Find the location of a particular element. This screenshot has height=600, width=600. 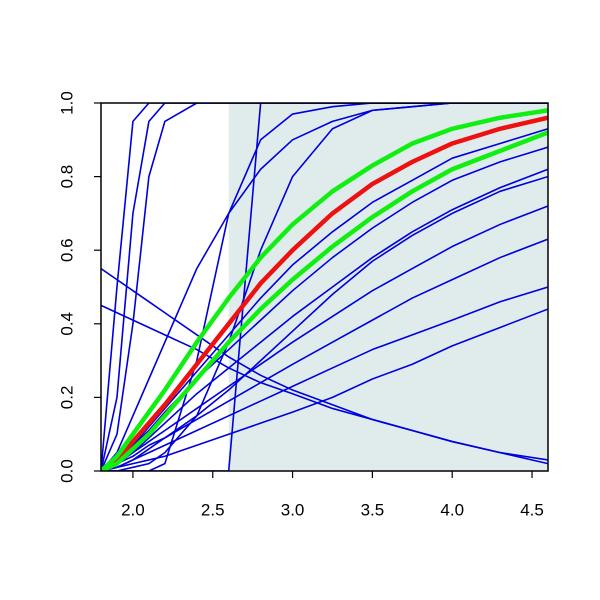

y-tick-label: 0.2 is located at coordinates (66, 398).